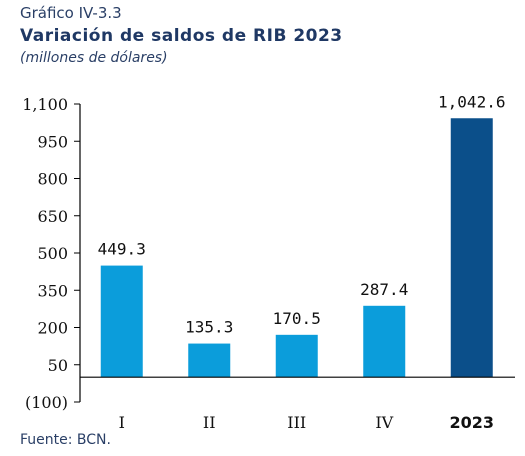 The height and width of the screenshot is (456, 525). Describe the element at coordinates (52, 179) in the screenshot. I see `y-tick-label: 800` at that location.